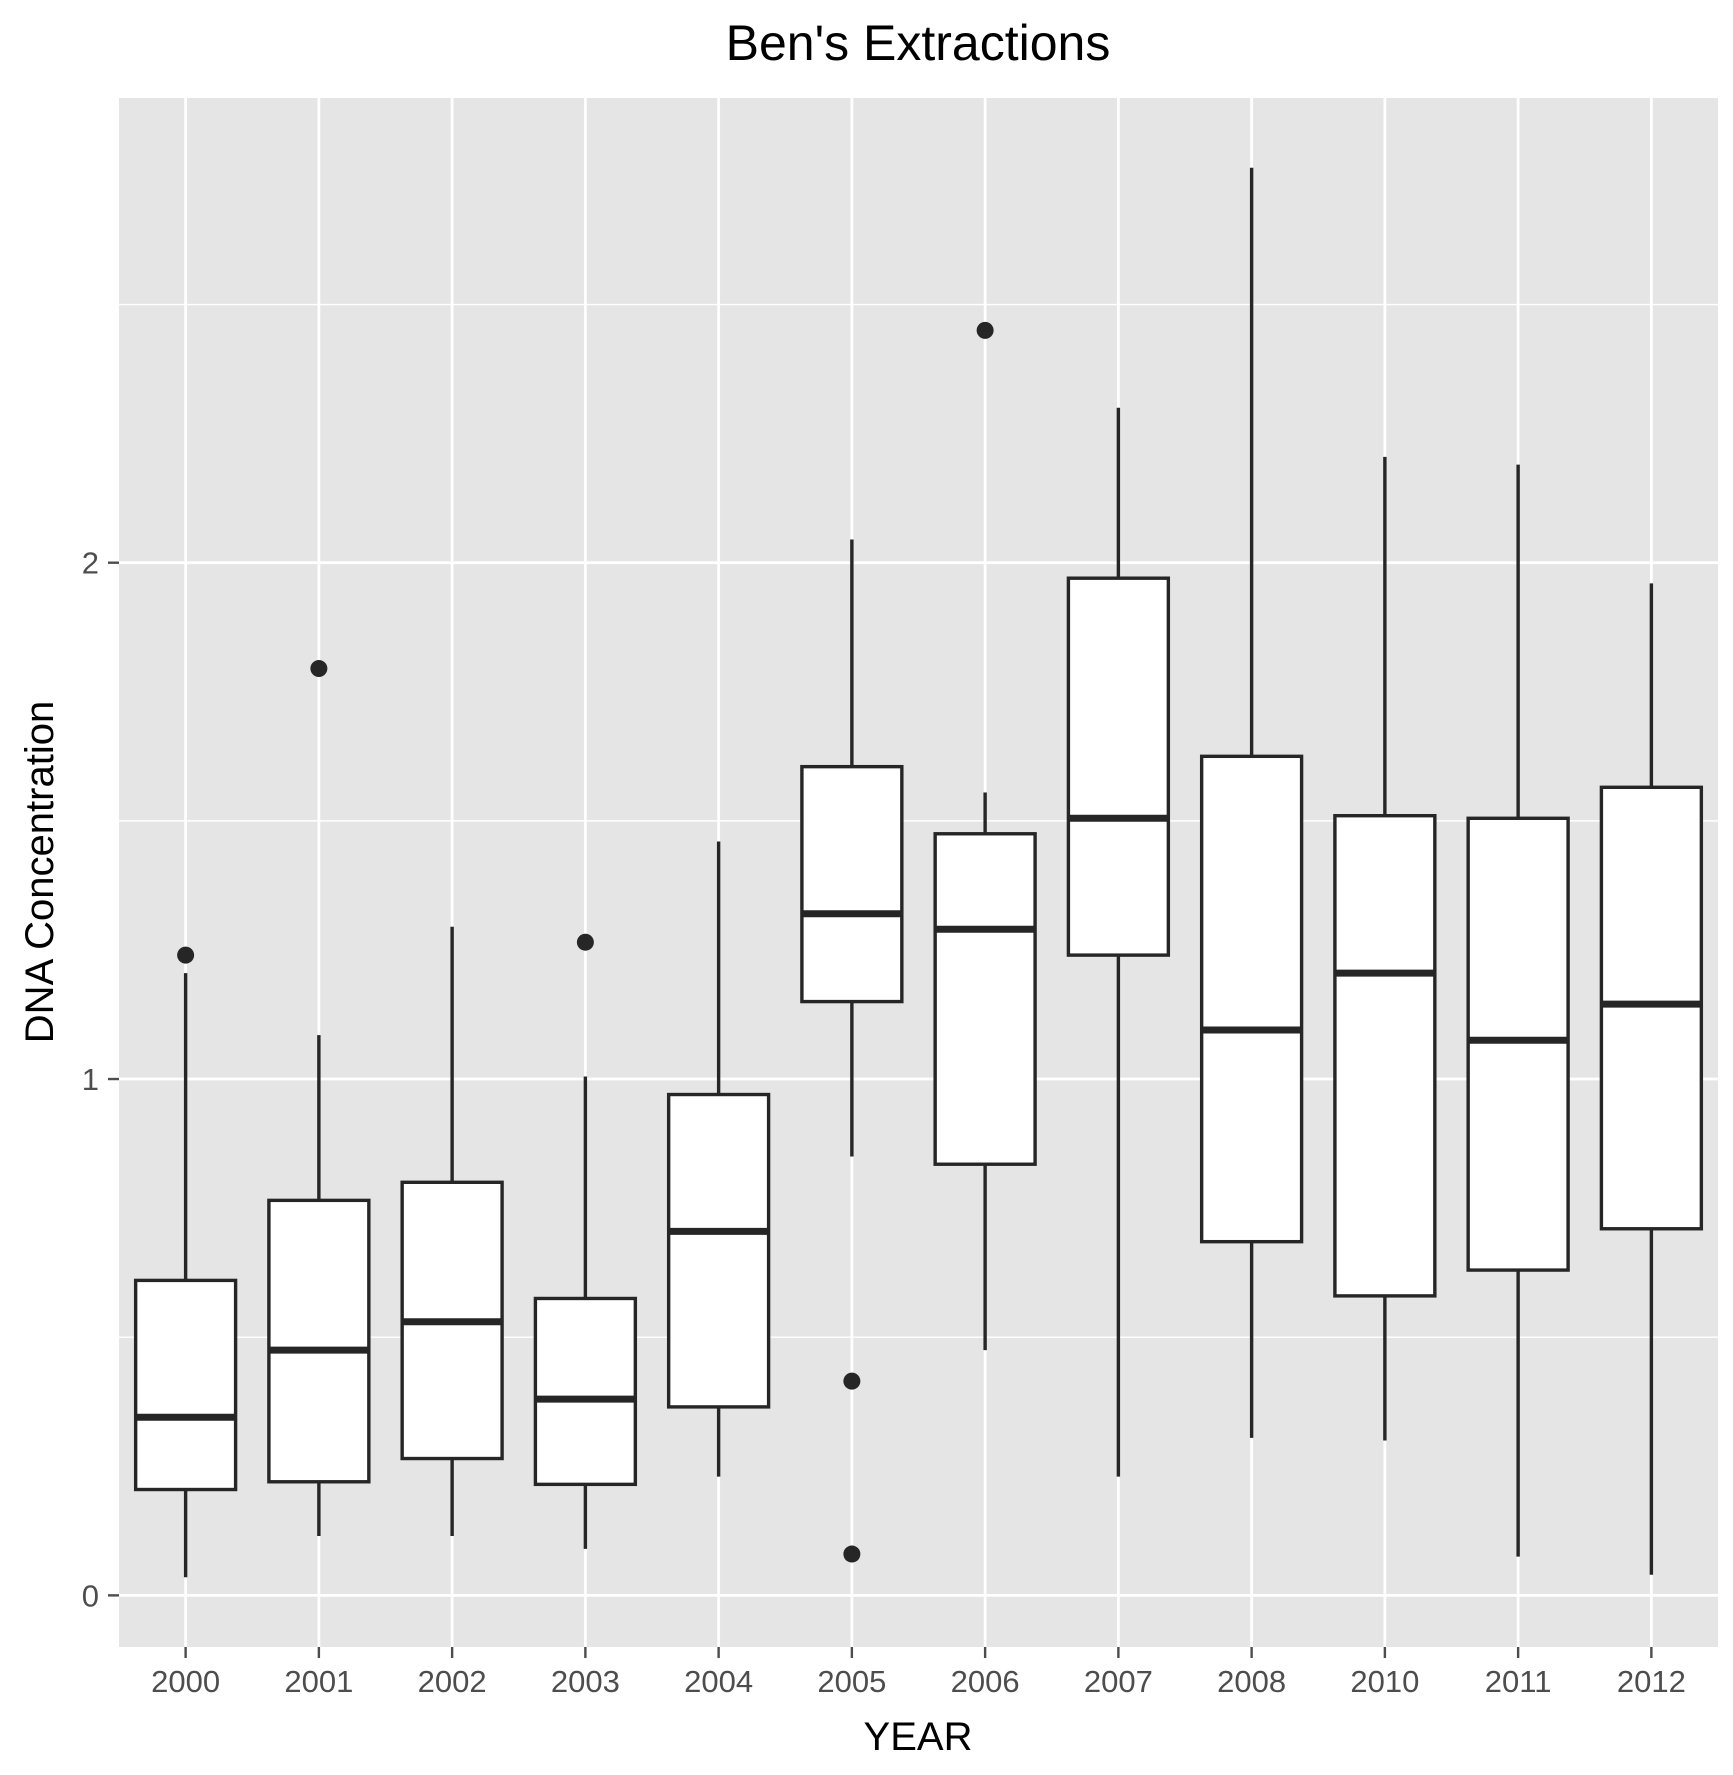 This screenshot has width=1733, height=1775. I want to click on x-tick-label: 2006, so click(985, 1681).